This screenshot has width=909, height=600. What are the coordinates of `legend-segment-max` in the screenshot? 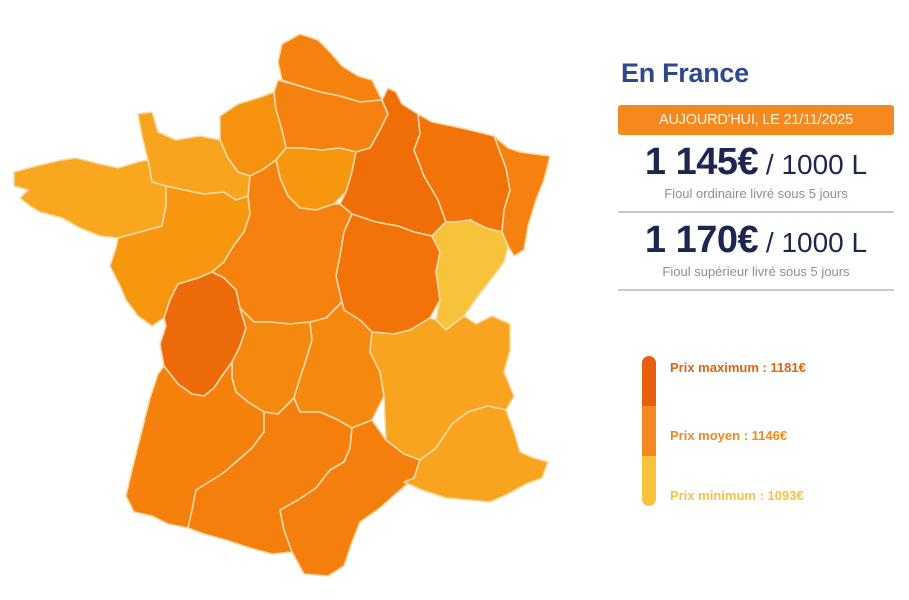 It's located at (649, 381).